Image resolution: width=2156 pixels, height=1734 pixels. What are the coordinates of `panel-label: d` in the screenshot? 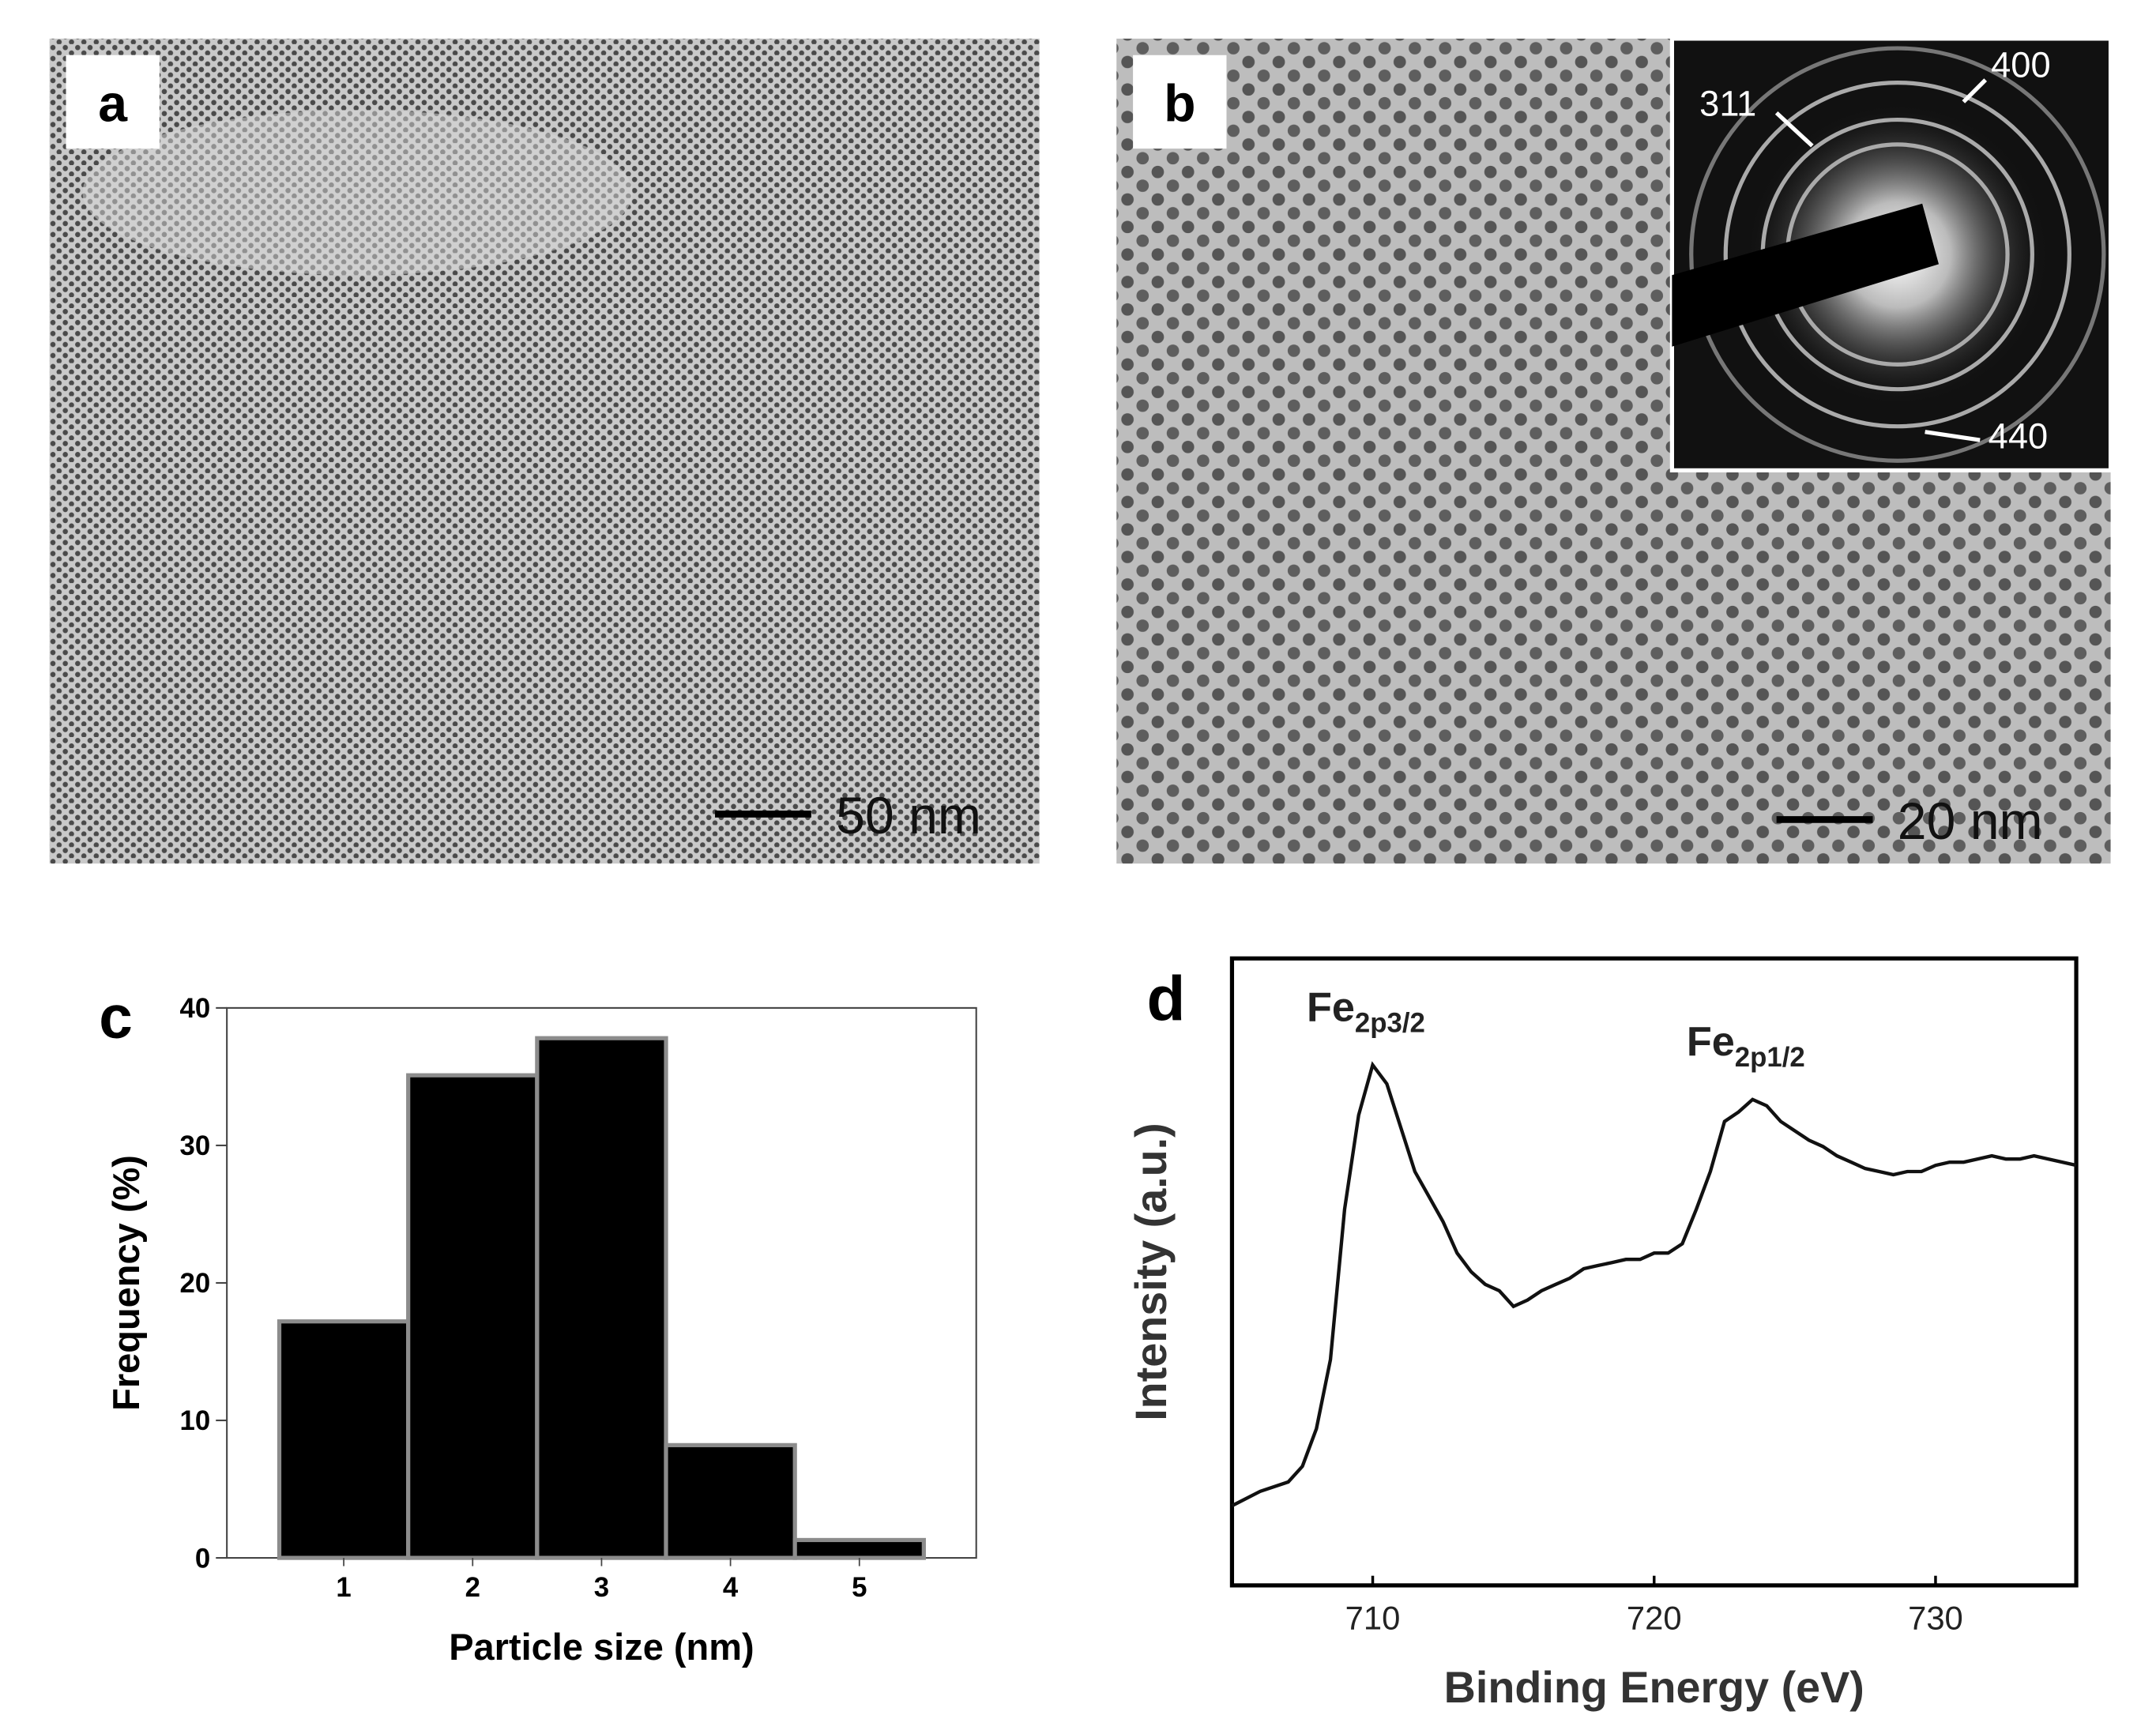 It's located at (1166, 999).